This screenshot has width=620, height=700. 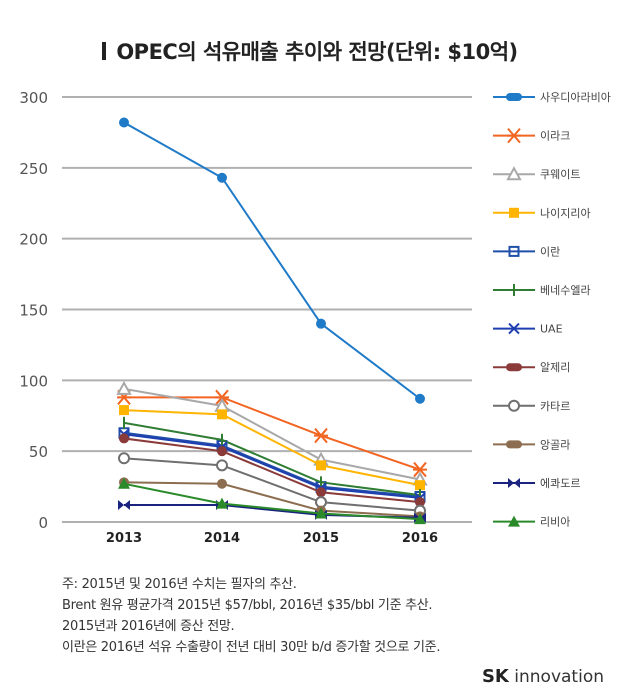 I want to click on legend-label: 사우디아라비아, so click(x=575, y=97).